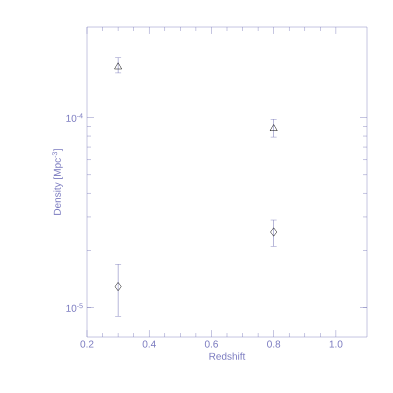  Describe the element at coordinates (149, 344) in the screenshot. I see `x-tick-label: 0.4` at that location.